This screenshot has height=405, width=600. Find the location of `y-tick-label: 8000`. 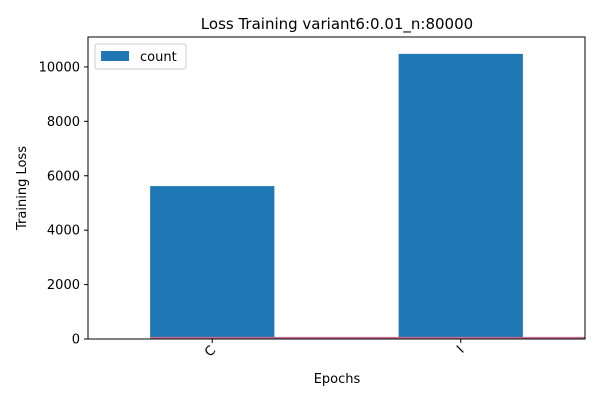

y-tick-label: 8000 is located at coordinates (63, 122).